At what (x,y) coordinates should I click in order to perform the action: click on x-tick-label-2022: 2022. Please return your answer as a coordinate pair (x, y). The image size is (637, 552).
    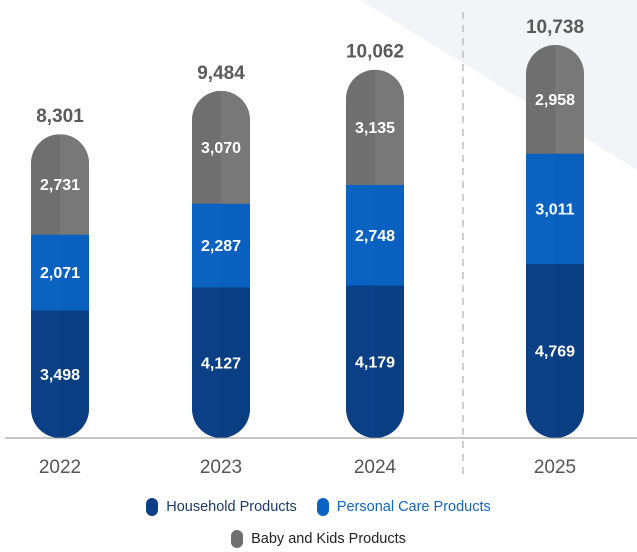
    Looking at the image, I should click on (60, 467).